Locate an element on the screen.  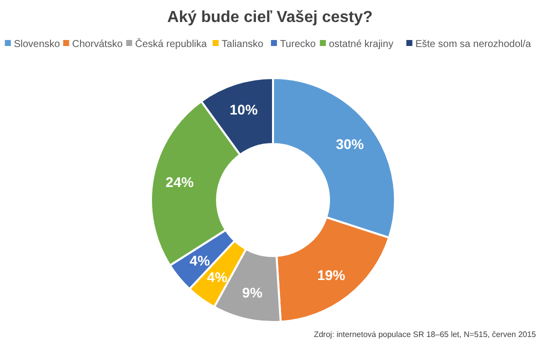
legend-label: Ešte som sa nerozhodol/a is located at coordinates (473, 44).